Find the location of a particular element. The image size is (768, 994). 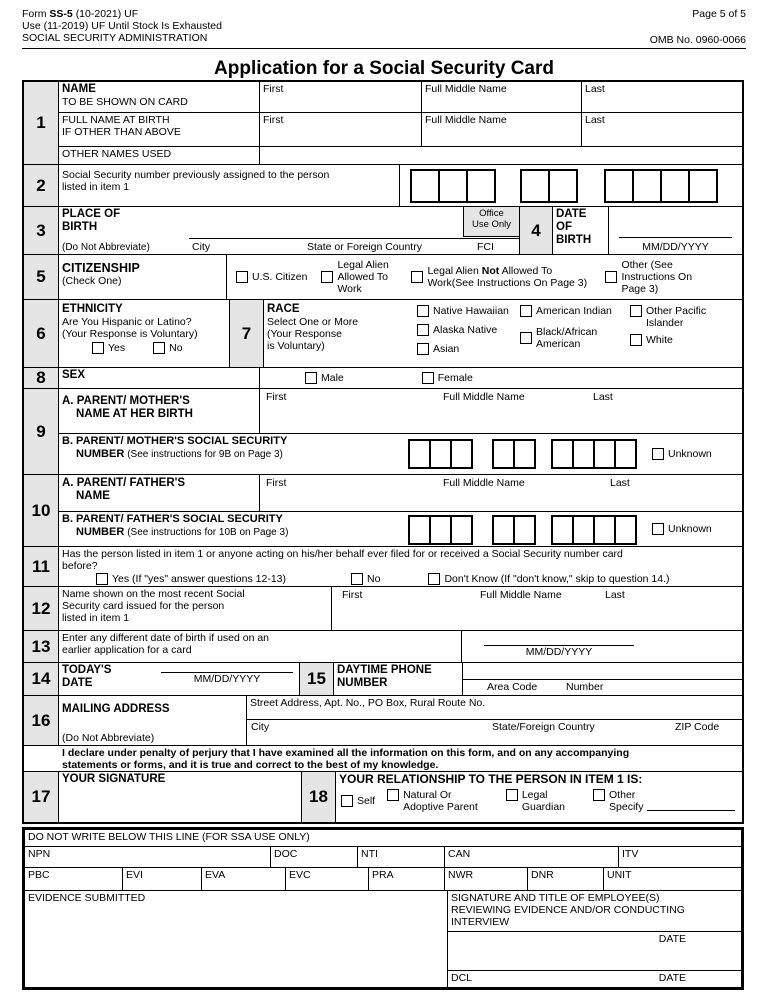

relationship-parent-label: Natural Or Adoptive Parent is located at coordinates (440, 800).